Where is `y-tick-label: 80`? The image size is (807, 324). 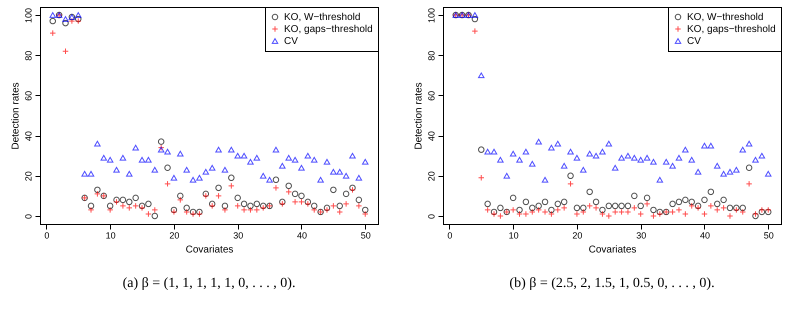
y-tick-label: 80 is located at coordinates (29, 55).